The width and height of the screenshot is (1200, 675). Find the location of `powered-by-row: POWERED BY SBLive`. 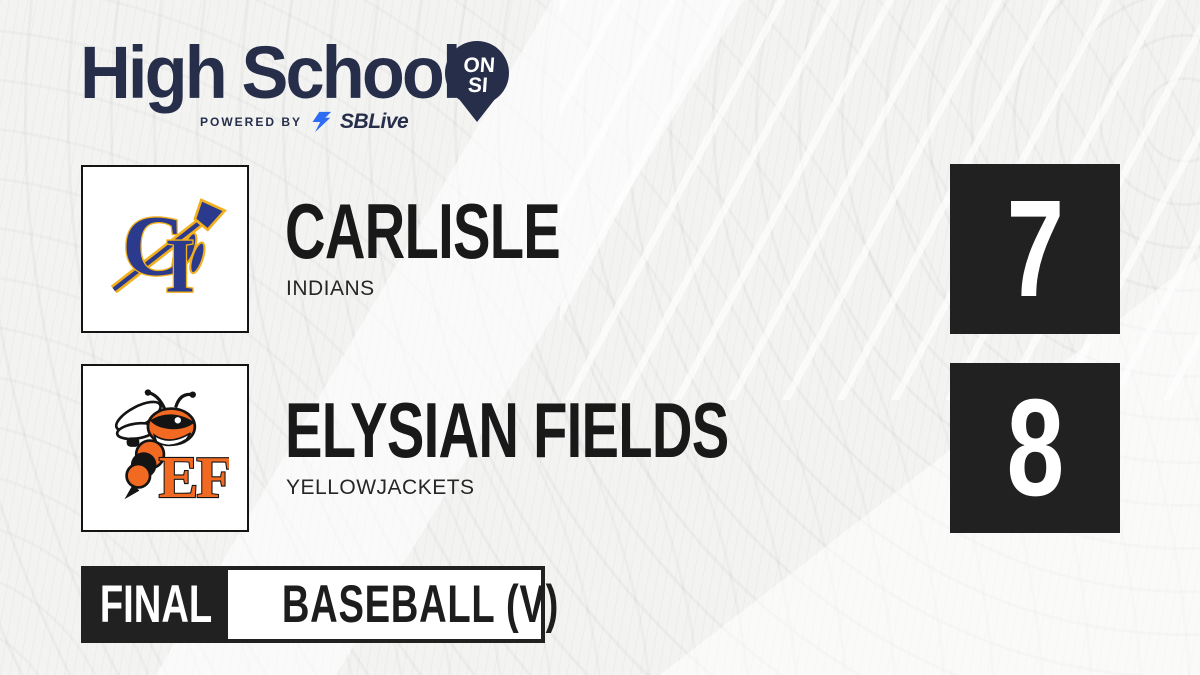

powered-by-row: POWERED BY SBLive is located at coordinates (304, 122).